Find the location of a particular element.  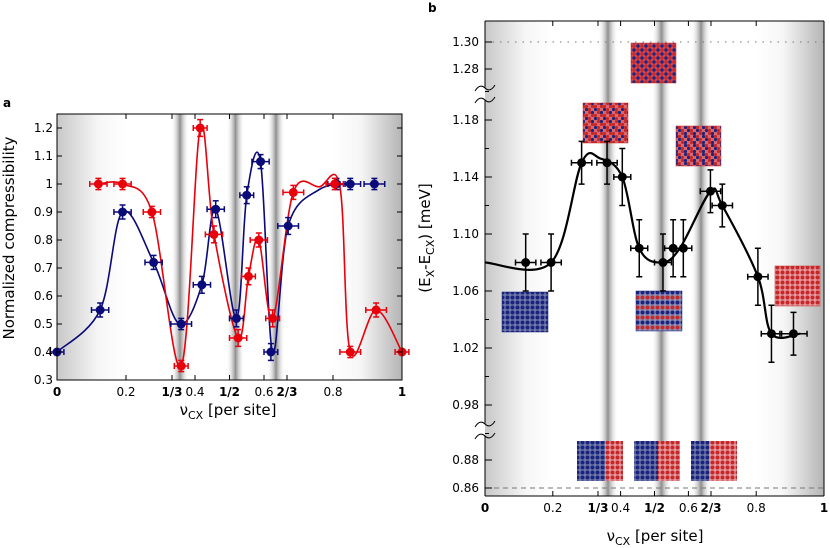

panel-b-ytick-label-2: 0.98 is located at coordinates (465, 405).